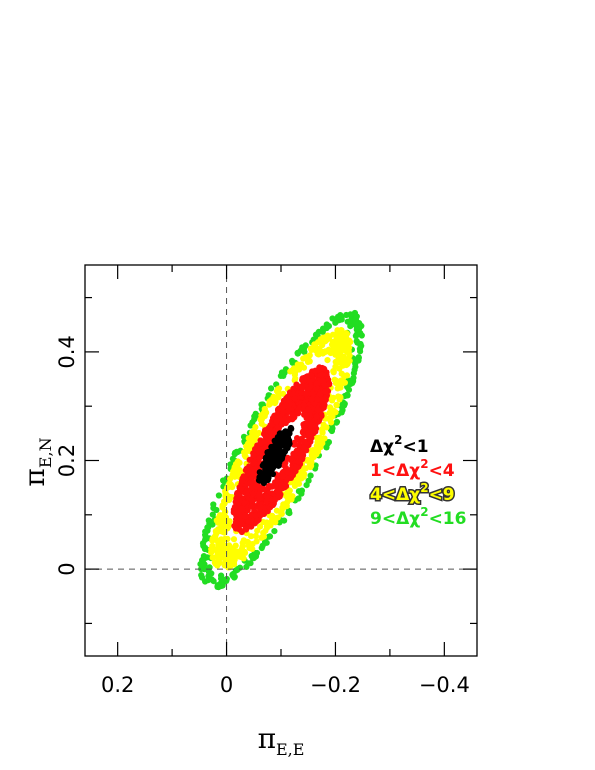 Image resolution: width=595 pixels, height=770 pixels. Describe the element at coordinates (67, 460) in the screenshot. I see `y-tick-label: 0.2` at that location.